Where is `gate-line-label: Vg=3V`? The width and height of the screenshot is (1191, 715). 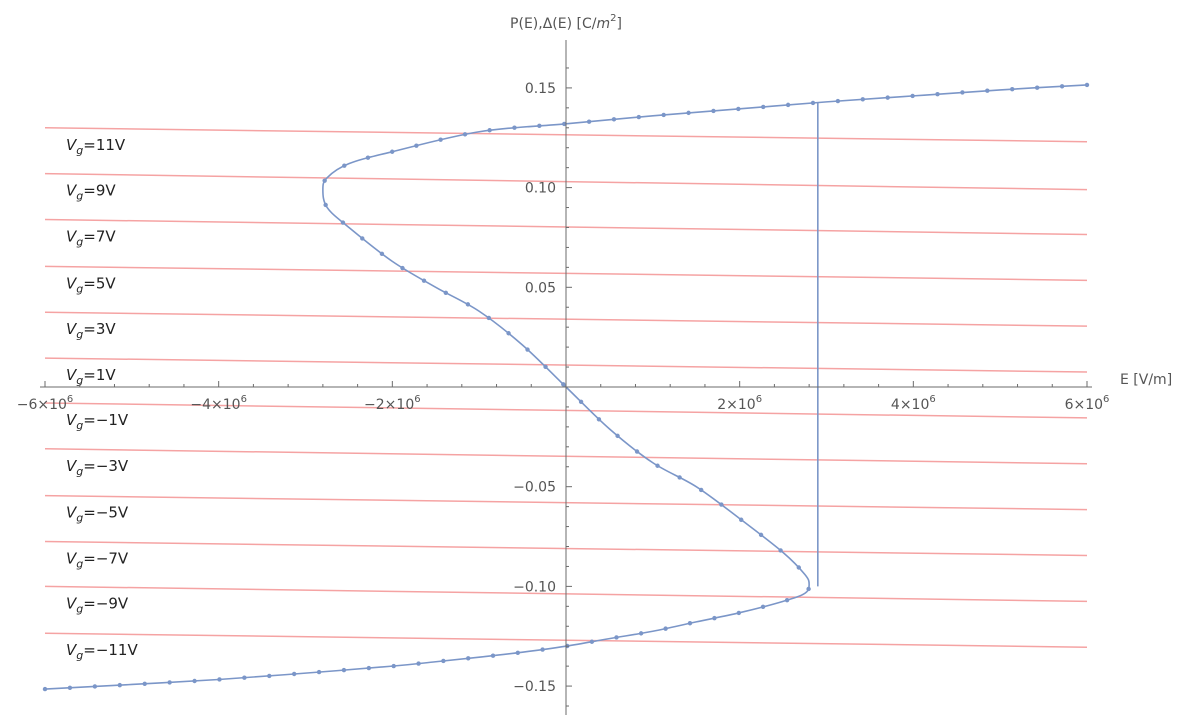
gate-line-label: Vg=3V is located at coordinates (91, 330).